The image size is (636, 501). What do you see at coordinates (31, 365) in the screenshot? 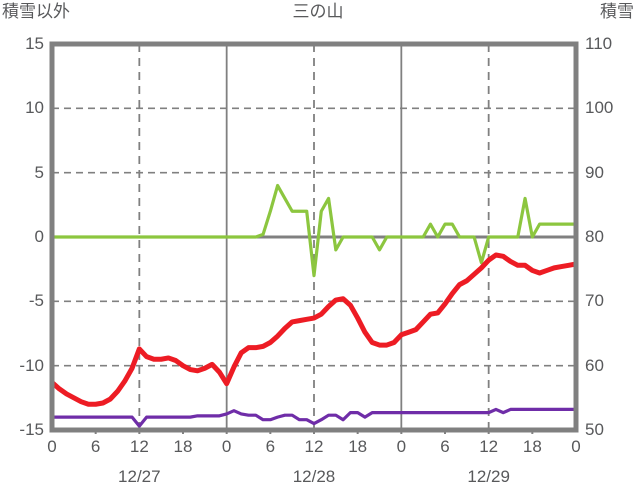
I see `y-axis-left-tick-label: -10` at bounding box center [31, 365].